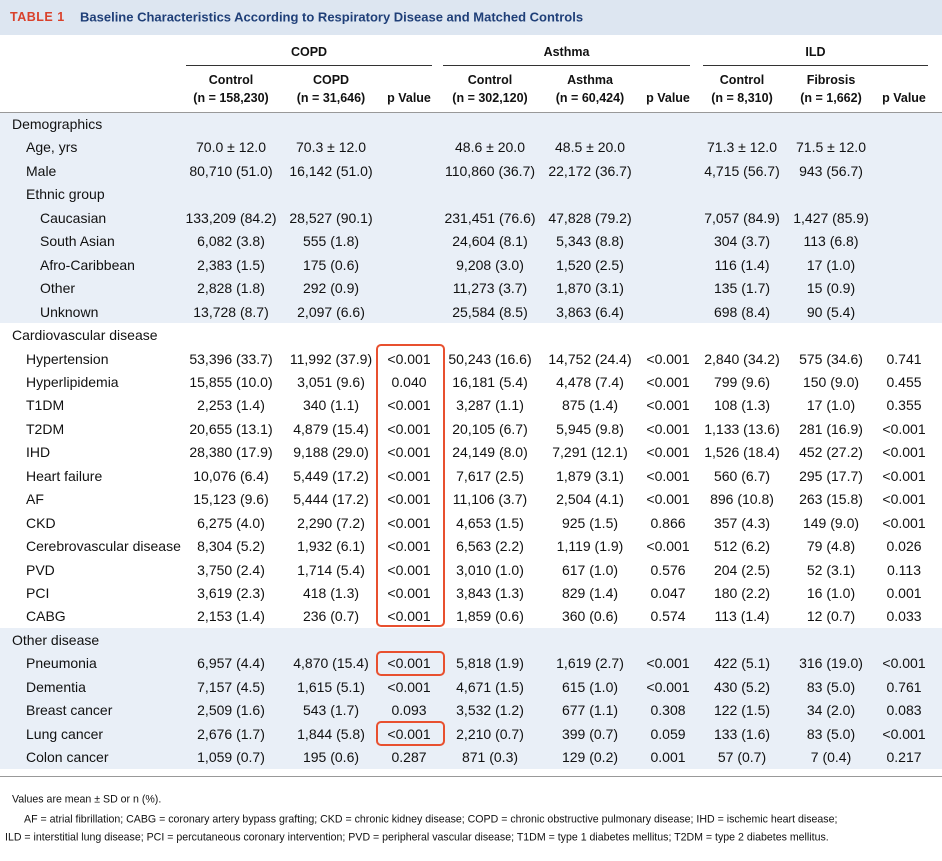 Image resolution: width=942 pixels, height=861 pixels. I want to click on row-label: Lung cancer, so click(65, 733).